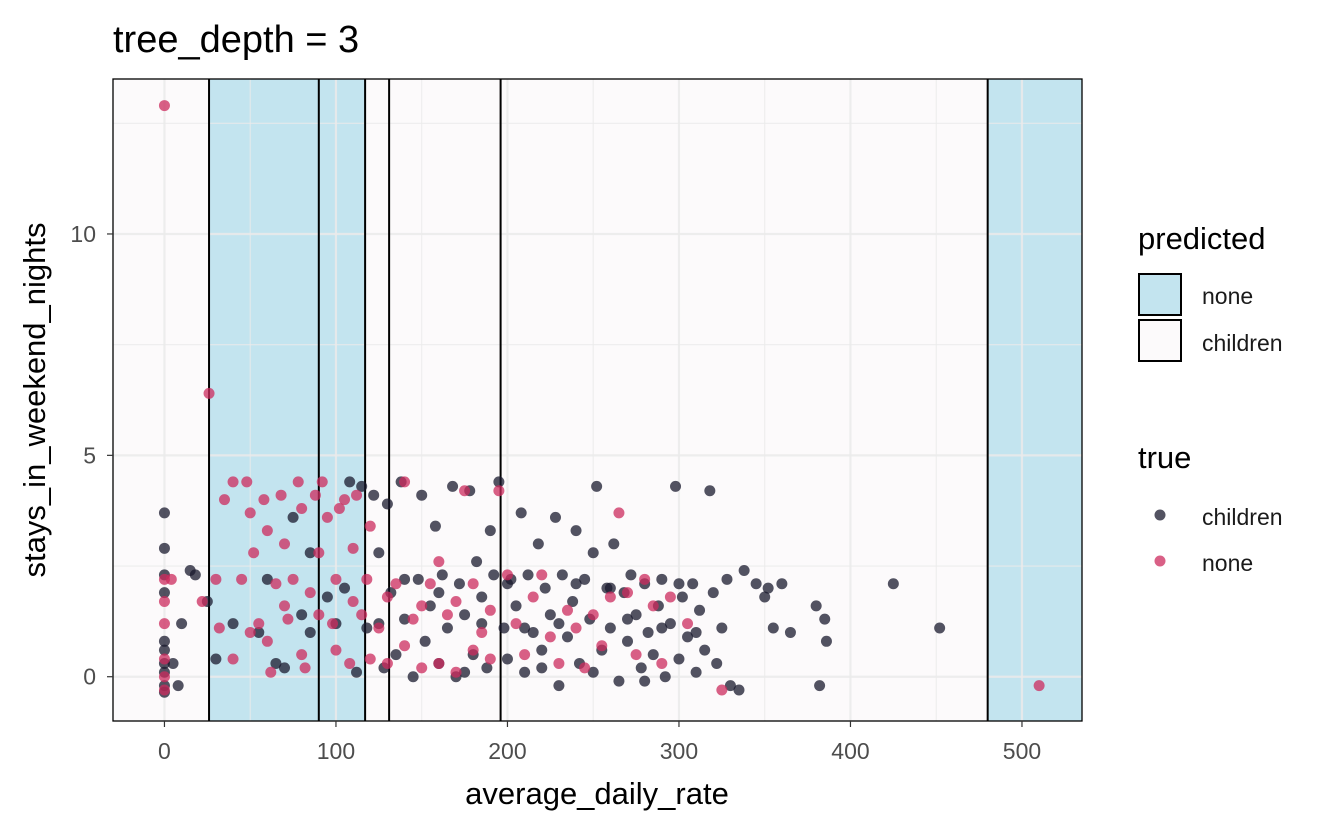 The height and width of the screenshot is (830, 1344). I want to click on x-tick-label: 300, so click(679, 751).